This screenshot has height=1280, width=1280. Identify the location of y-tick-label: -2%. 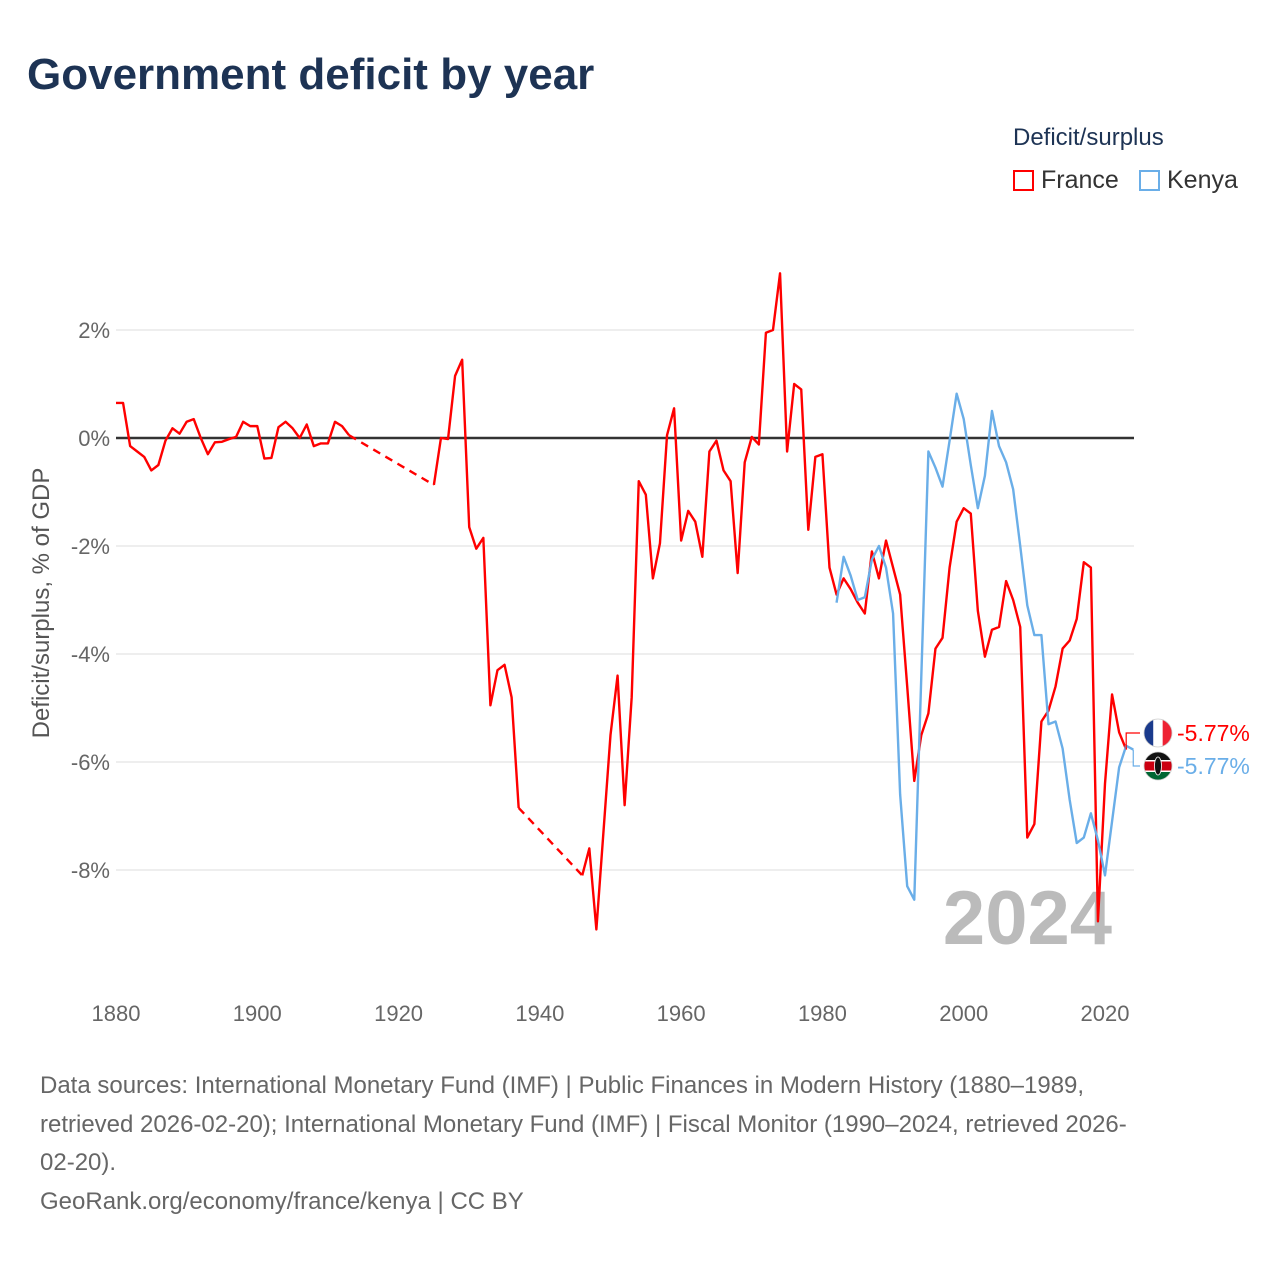
(90, 546).